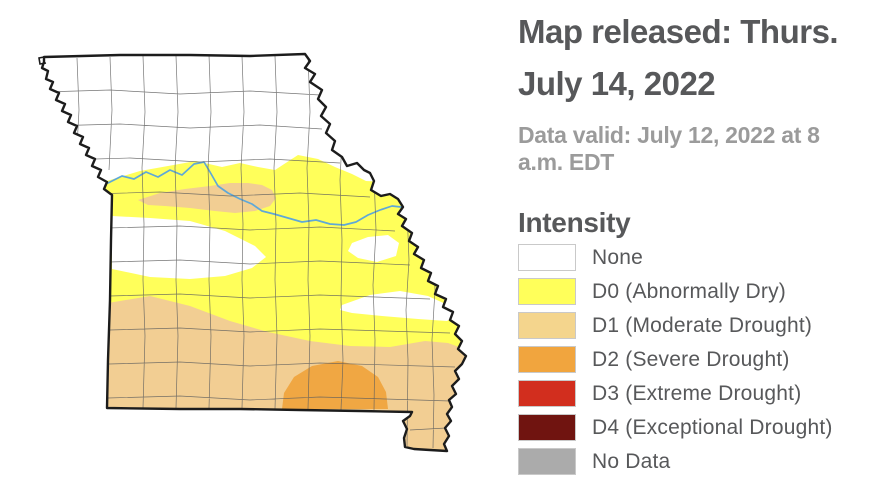 The height and width of the screenshot is (500, 889). Describe the element at coordinates (574, 222) in the screenshot. I see `legend-title: Intensity` at that location.